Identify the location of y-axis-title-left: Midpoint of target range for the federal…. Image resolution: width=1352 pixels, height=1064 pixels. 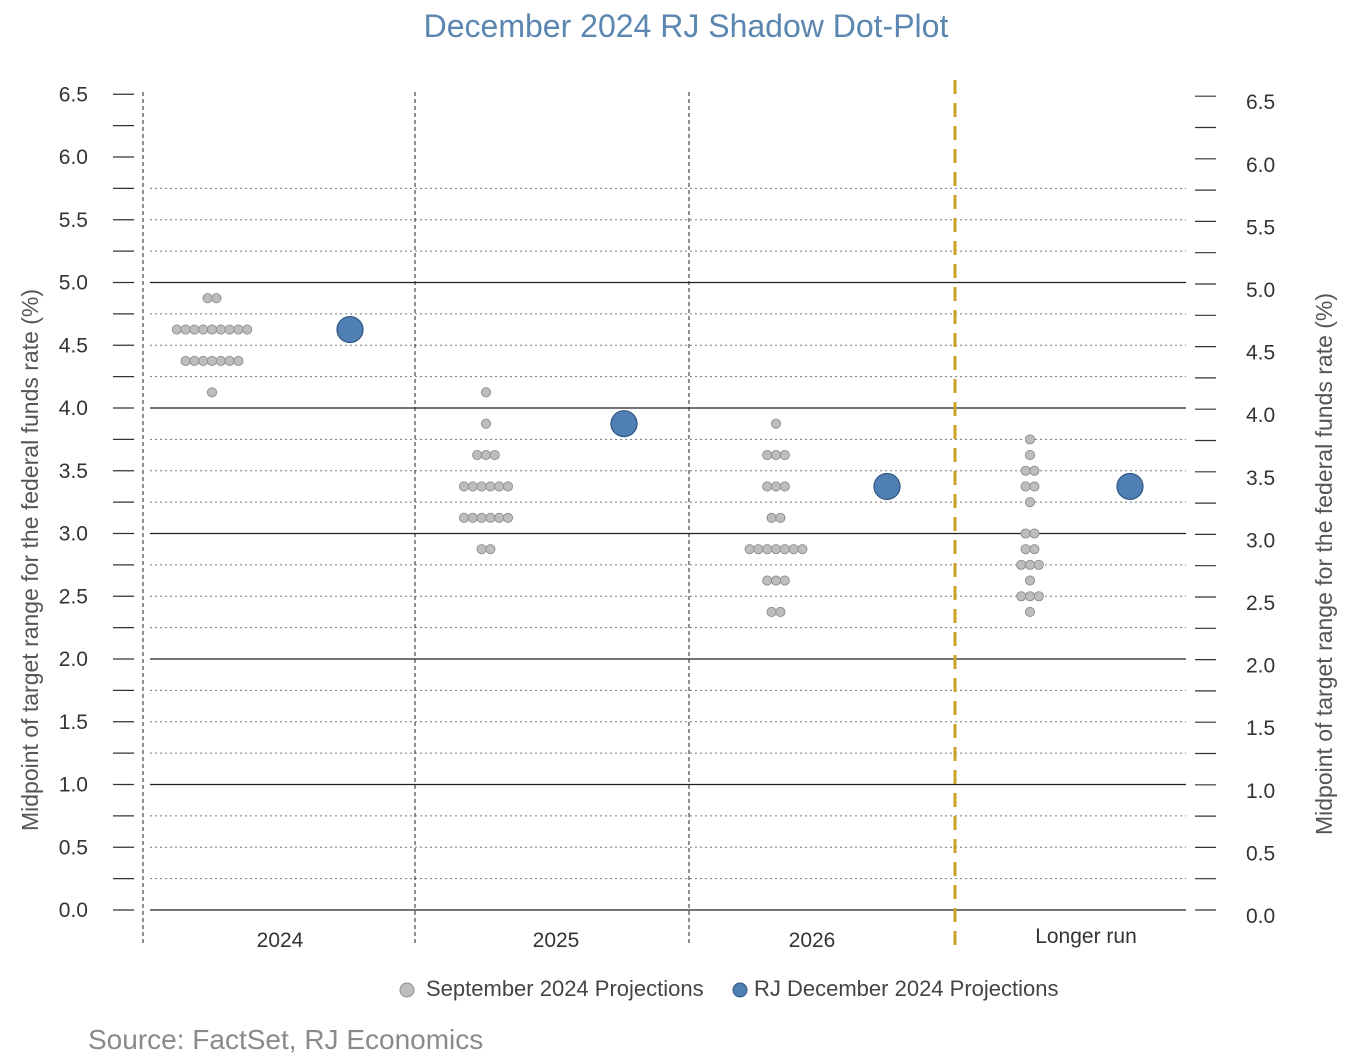
(30, 560).